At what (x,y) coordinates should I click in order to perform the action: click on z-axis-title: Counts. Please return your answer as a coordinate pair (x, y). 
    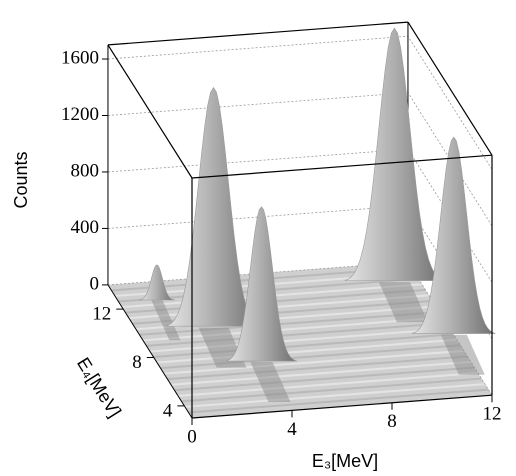
    Looking at the image, I should click on (21, 179).